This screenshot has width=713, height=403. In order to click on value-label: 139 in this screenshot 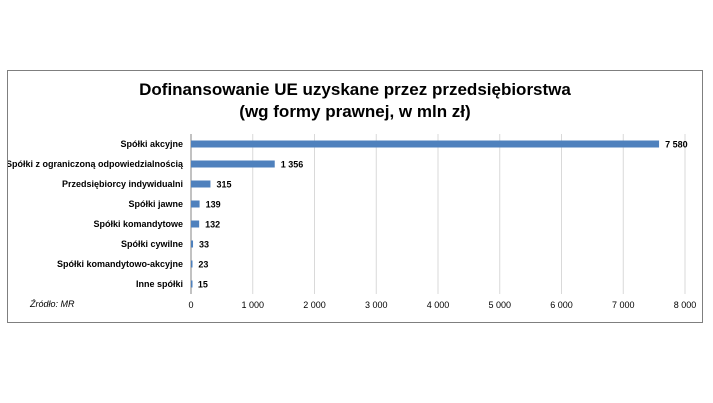, I will do `click(213, 205)`.